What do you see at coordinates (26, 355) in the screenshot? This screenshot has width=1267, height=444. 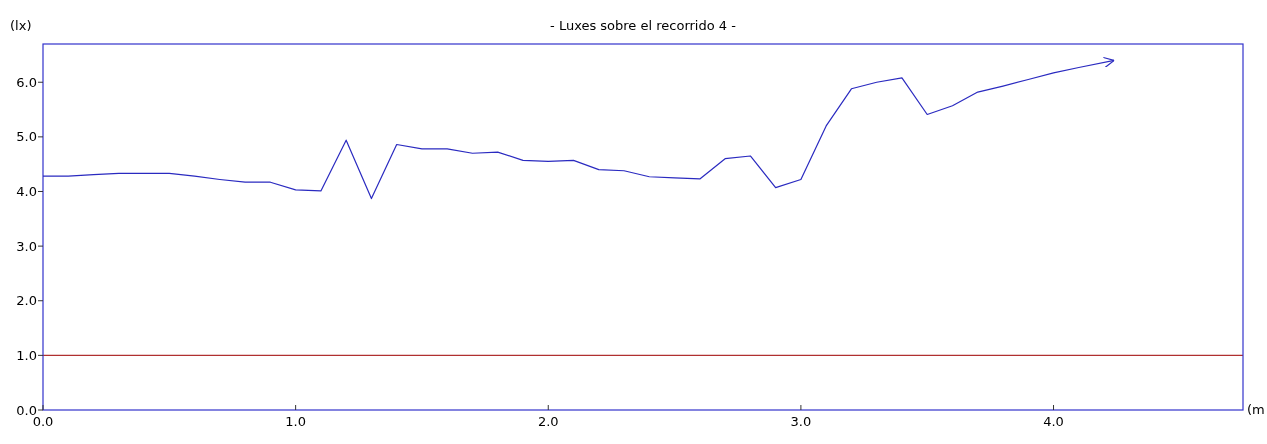 I see `y-tick-label: 1.0` at bounding box center [26, 355].